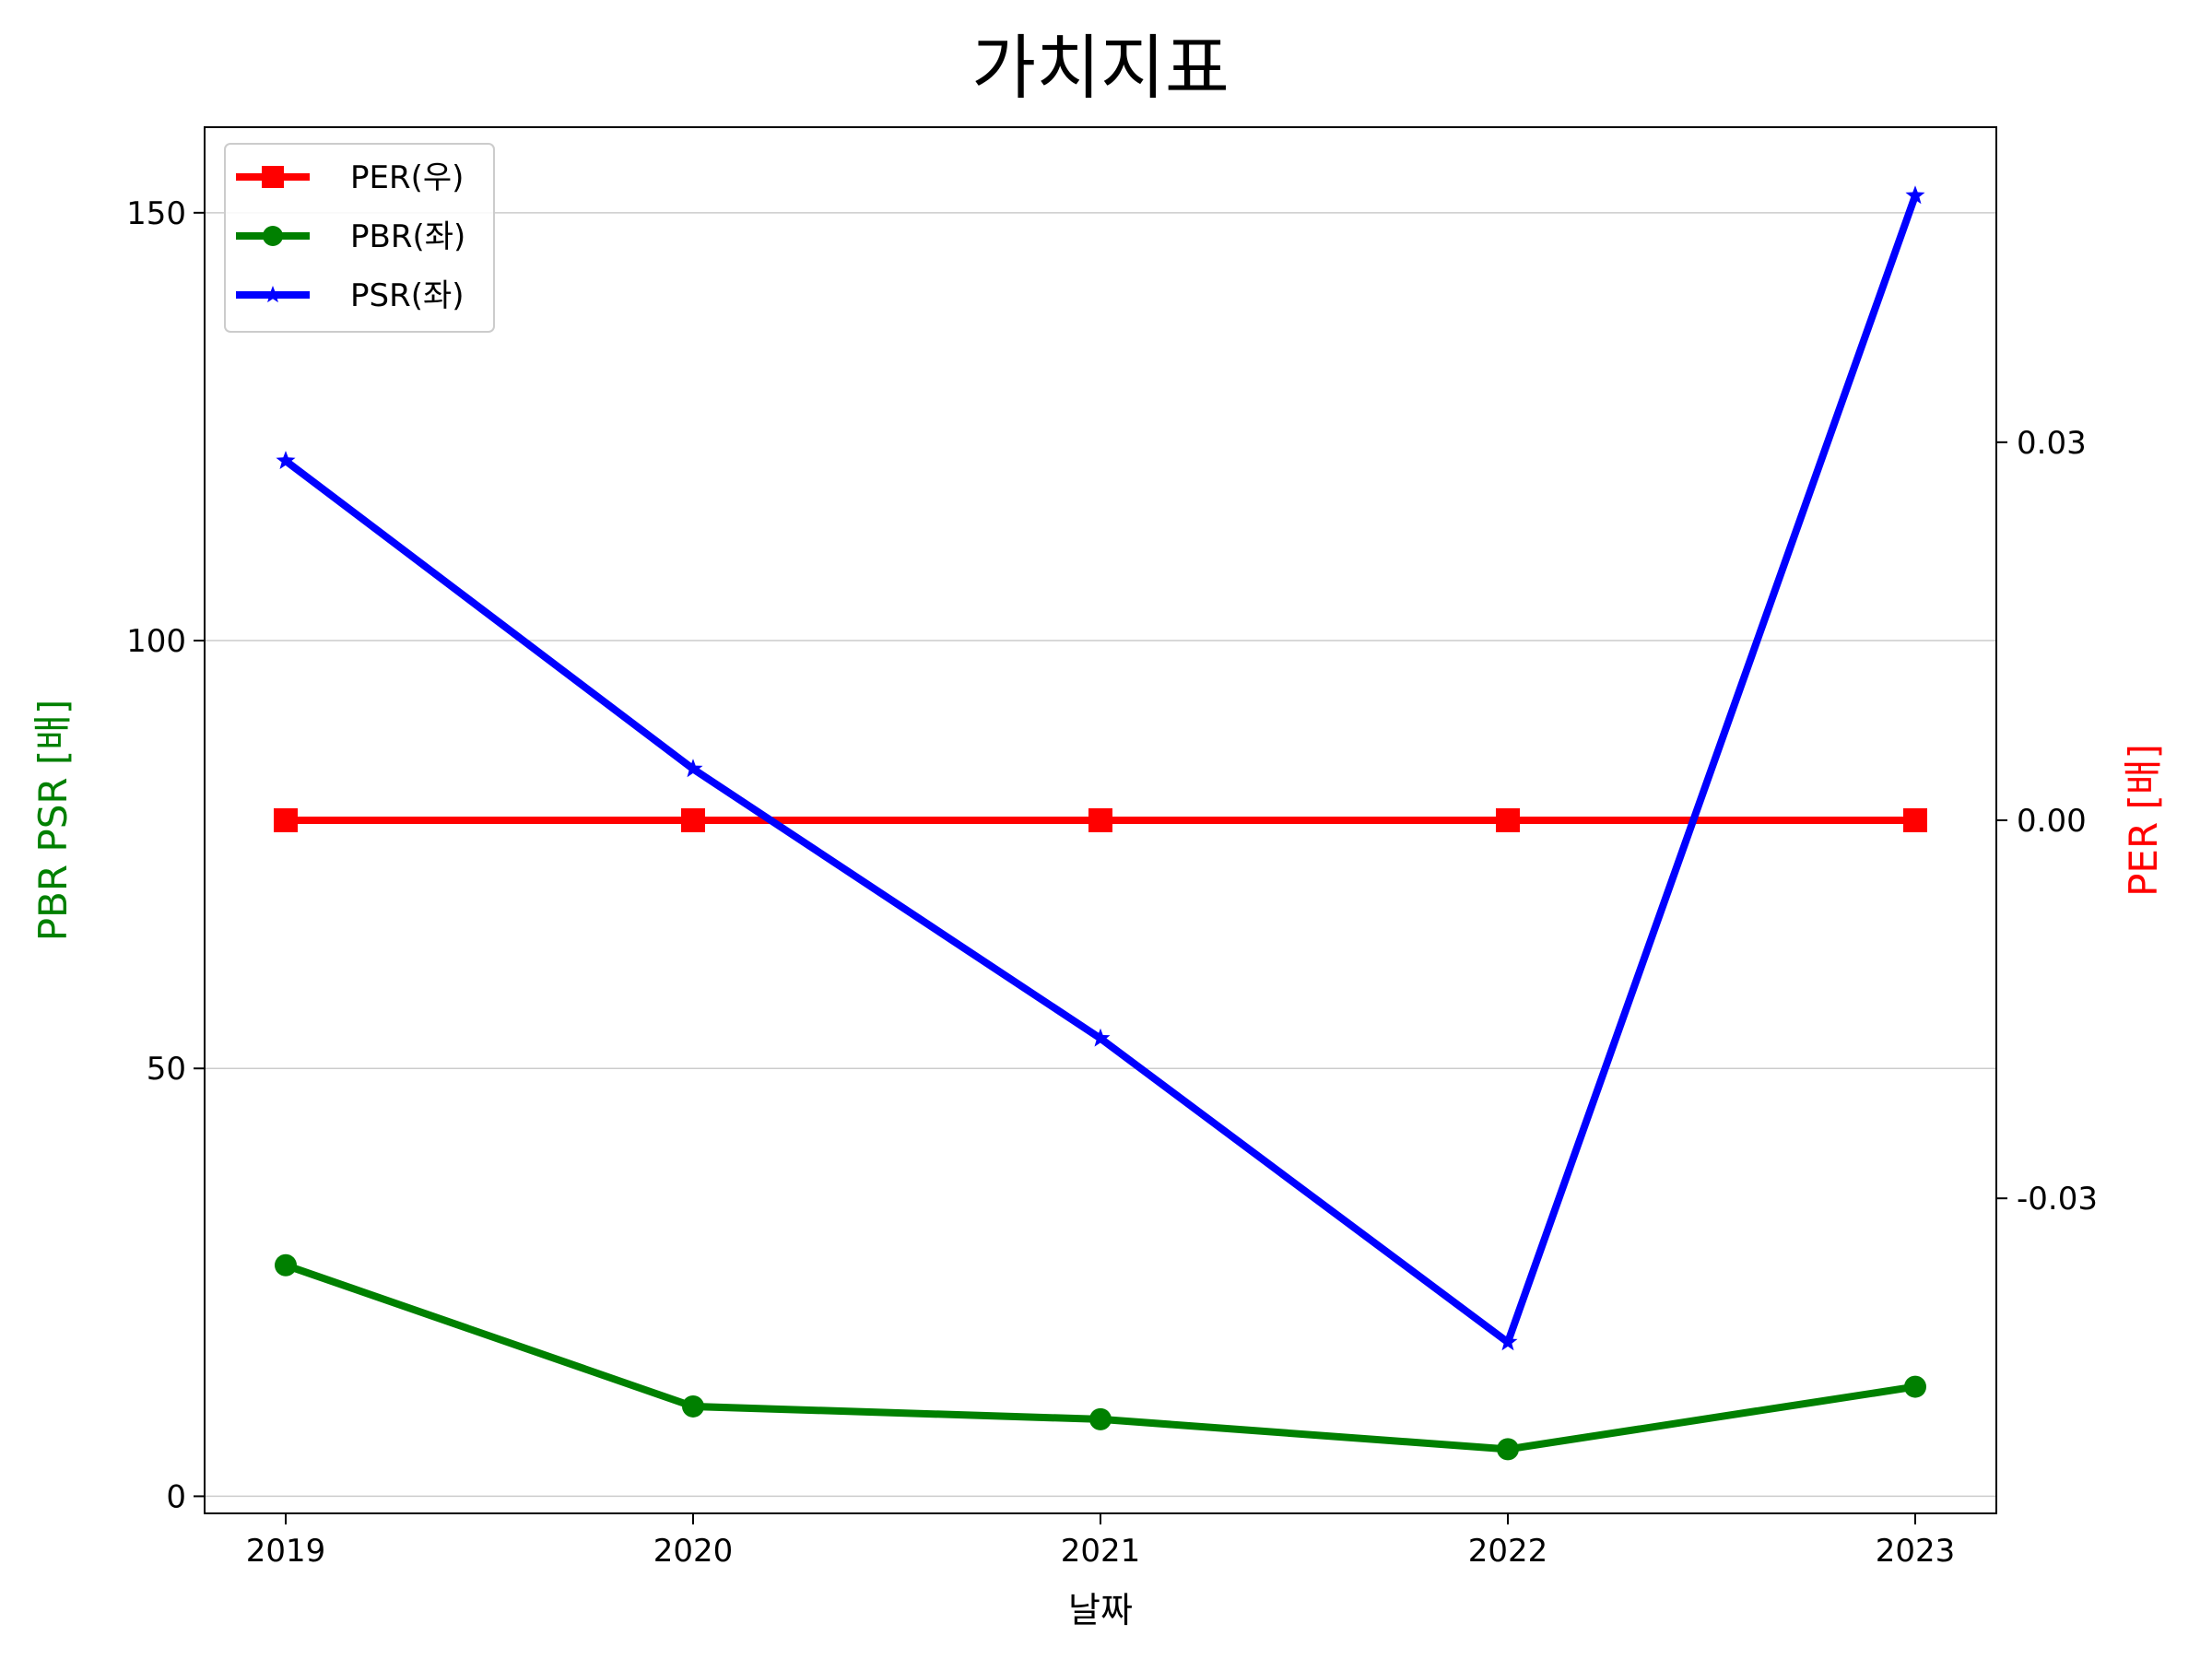 The image size is (2212, 1659). Describe the element at coordinates (407, 236) in the screenshot. I see `legend-label: PBR(좌)` at that location.